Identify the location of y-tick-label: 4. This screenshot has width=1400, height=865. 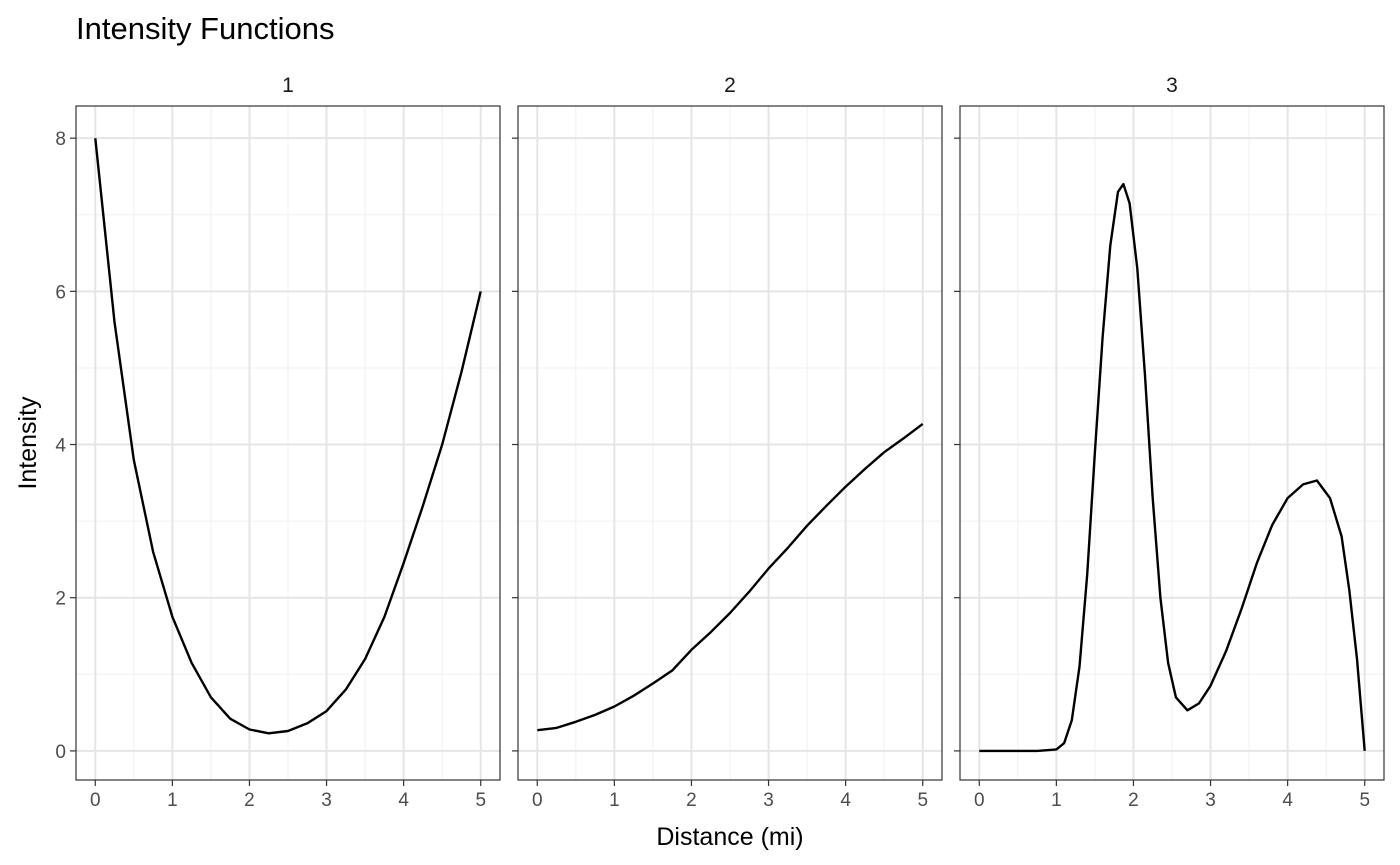
(60, 446).